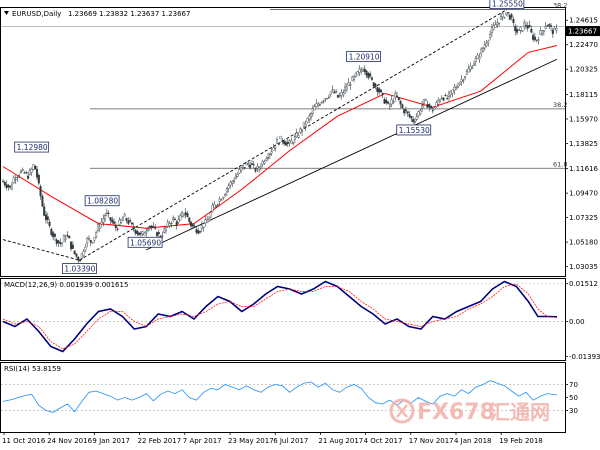 The image size is (600, 450). What do you see at coordinates (24, 441) in the screenshot?
I see `x-tick-label: 11 Oct 2016` at bounding box center [24, 441].